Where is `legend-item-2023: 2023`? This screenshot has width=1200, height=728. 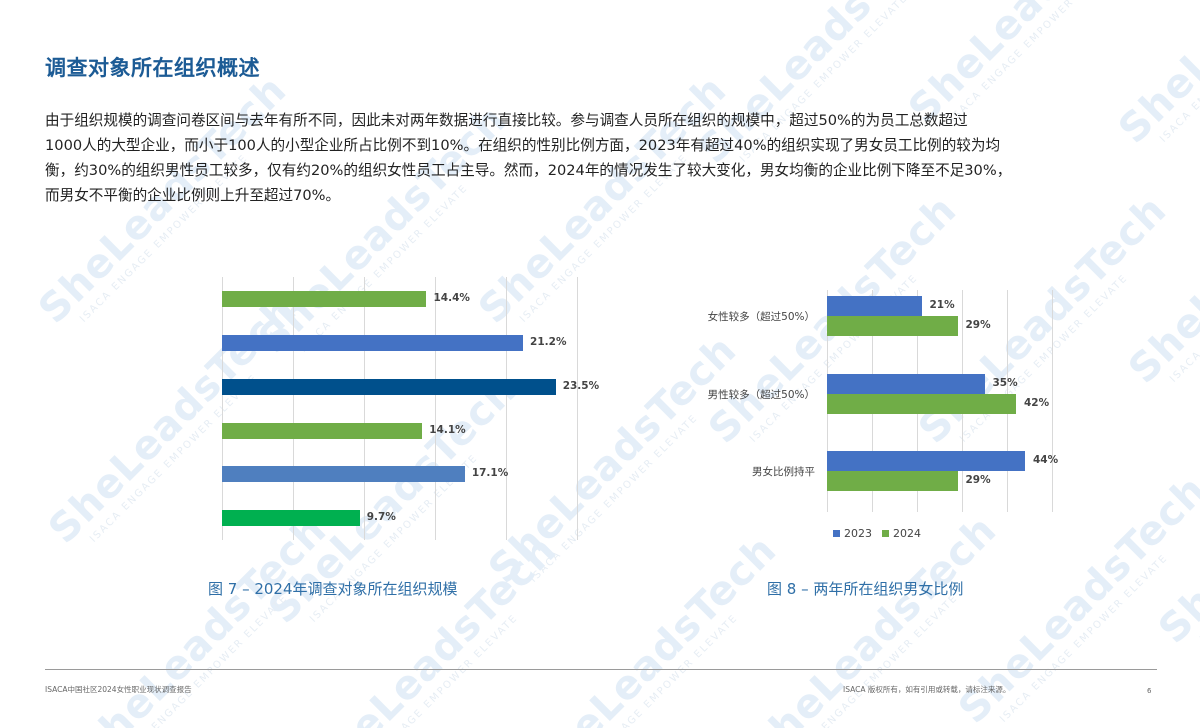 legend-item-2023: 2023 is located at coordinates (852, 533).